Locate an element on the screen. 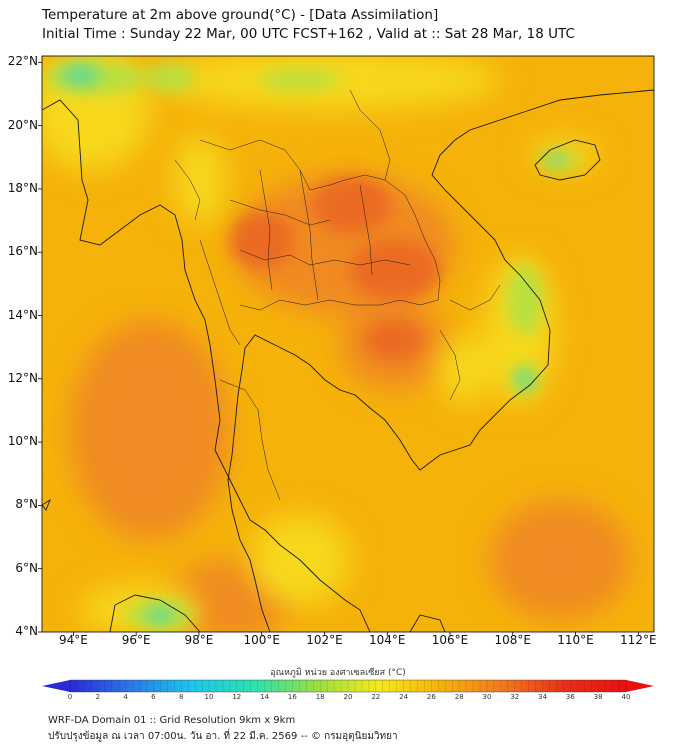  colorbar-tick-label: 34 is located at coordinates (543, 697).